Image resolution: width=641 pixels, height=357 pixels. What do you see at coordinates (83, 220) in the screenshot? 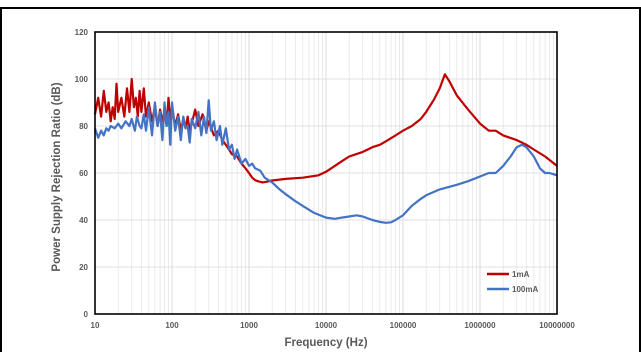
I see `y-tick-label: 40` at bounding box center [83, 220].